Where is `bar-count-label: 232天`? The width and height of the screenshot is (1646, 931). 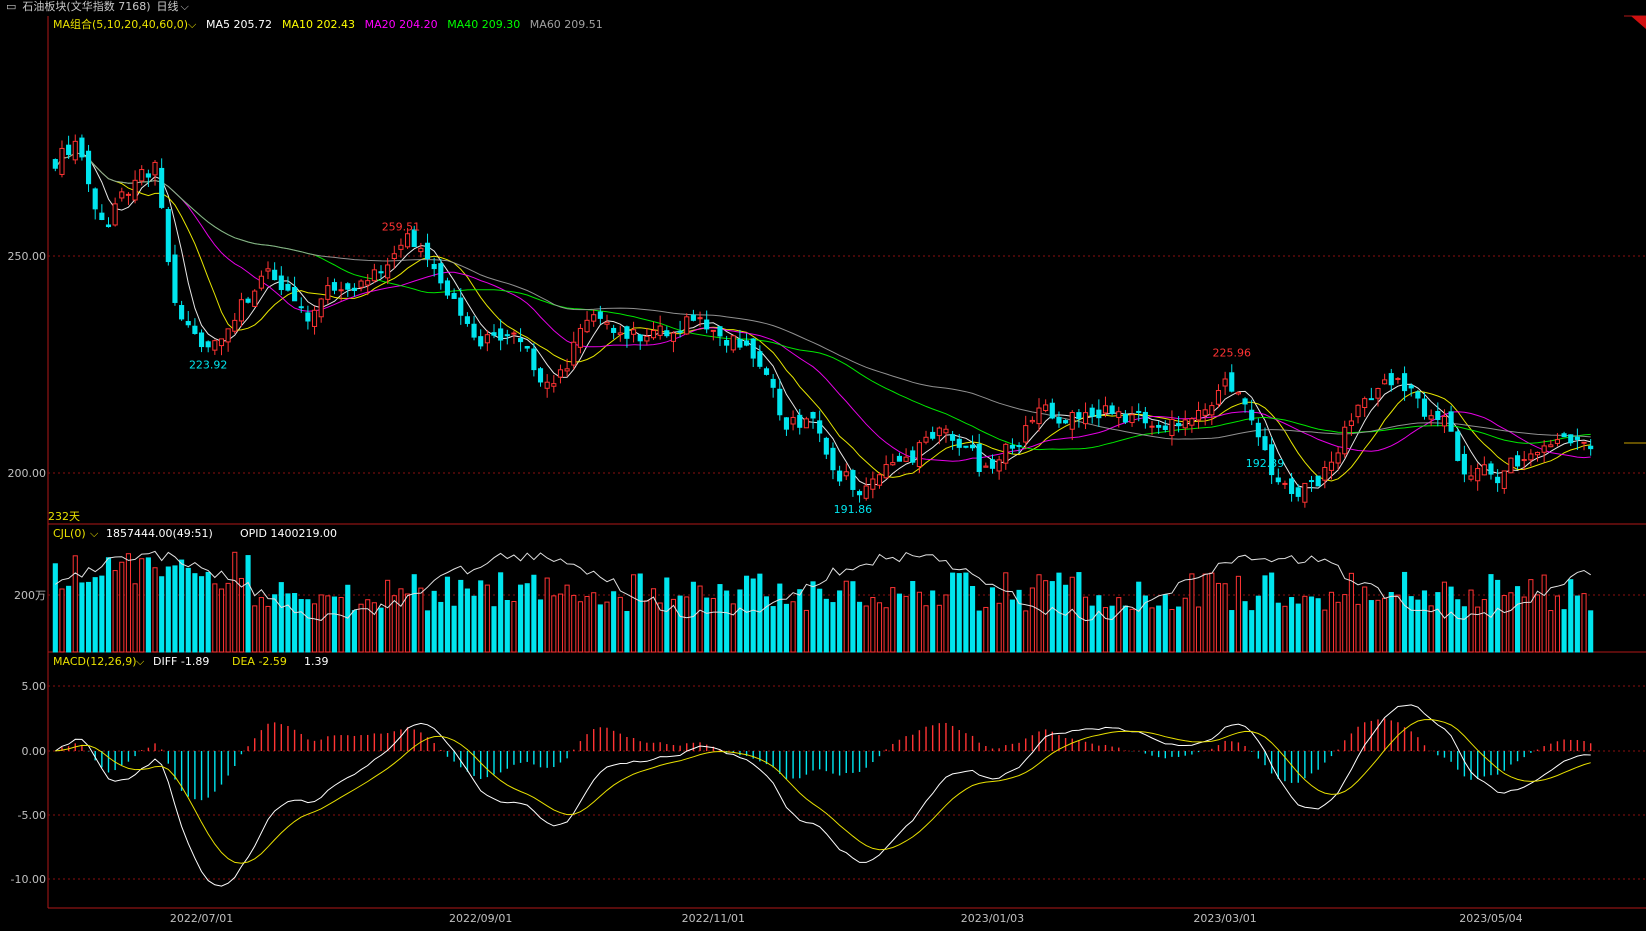 bar-count-label: 232天 is located at coordinates (64, 516).